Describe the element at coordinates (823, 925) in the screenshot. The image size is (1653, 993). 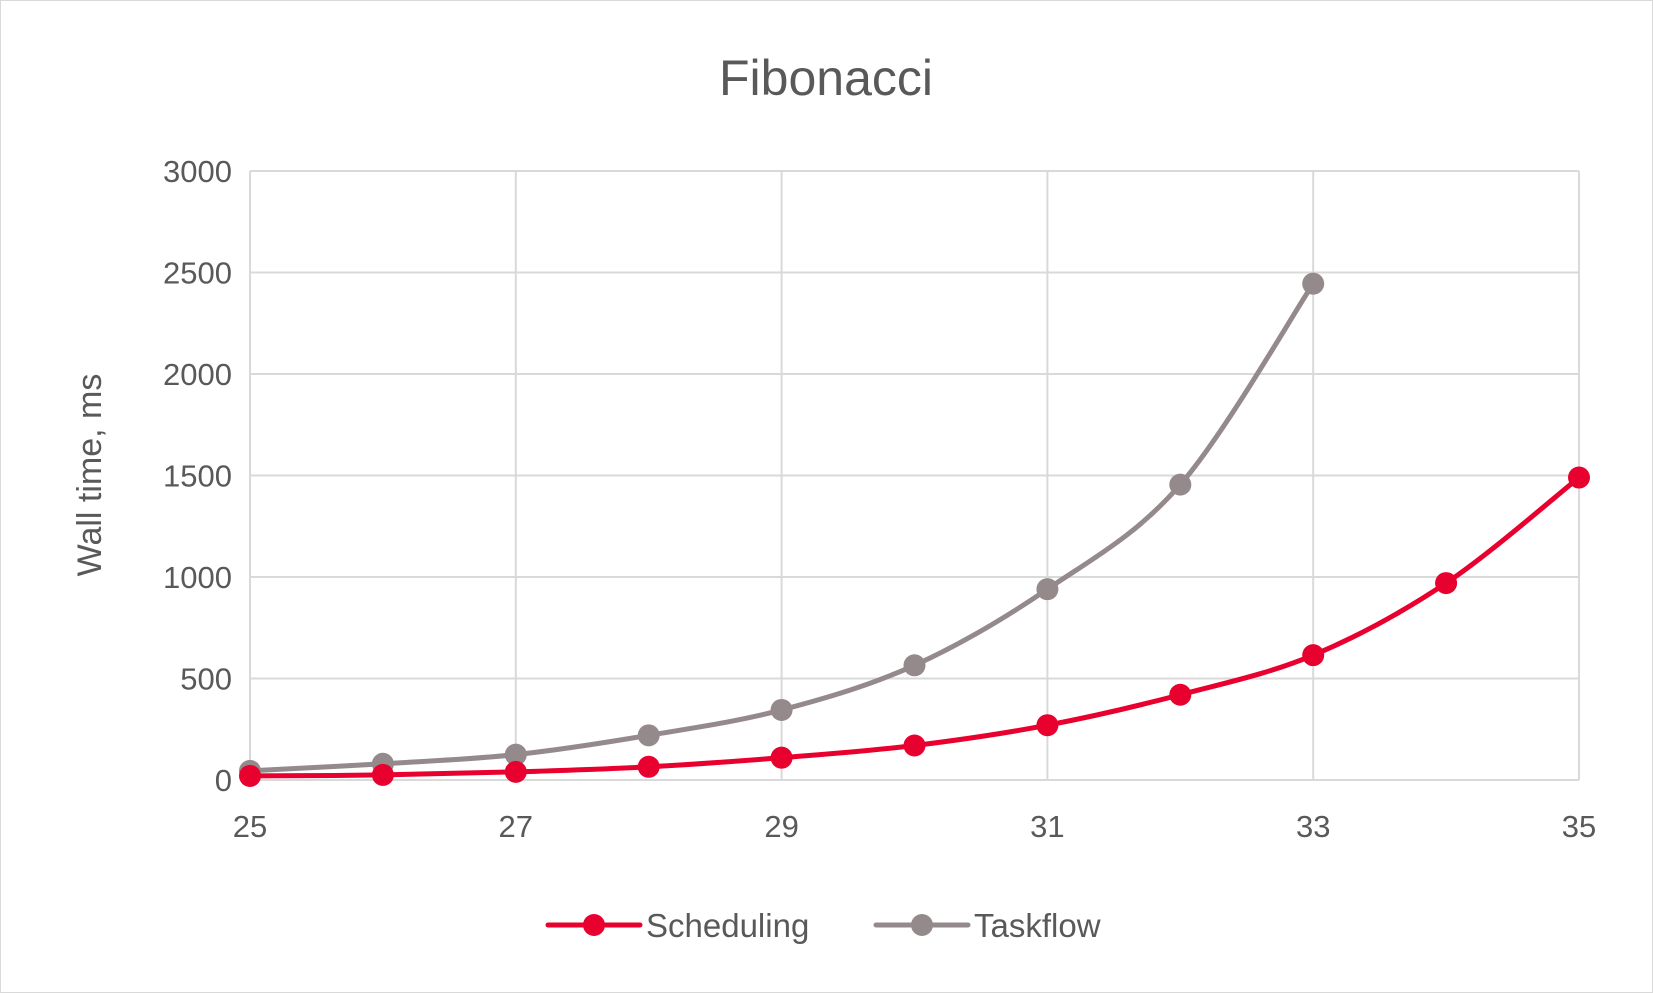
I see `legend: Scheduling Taskflow` at that location.